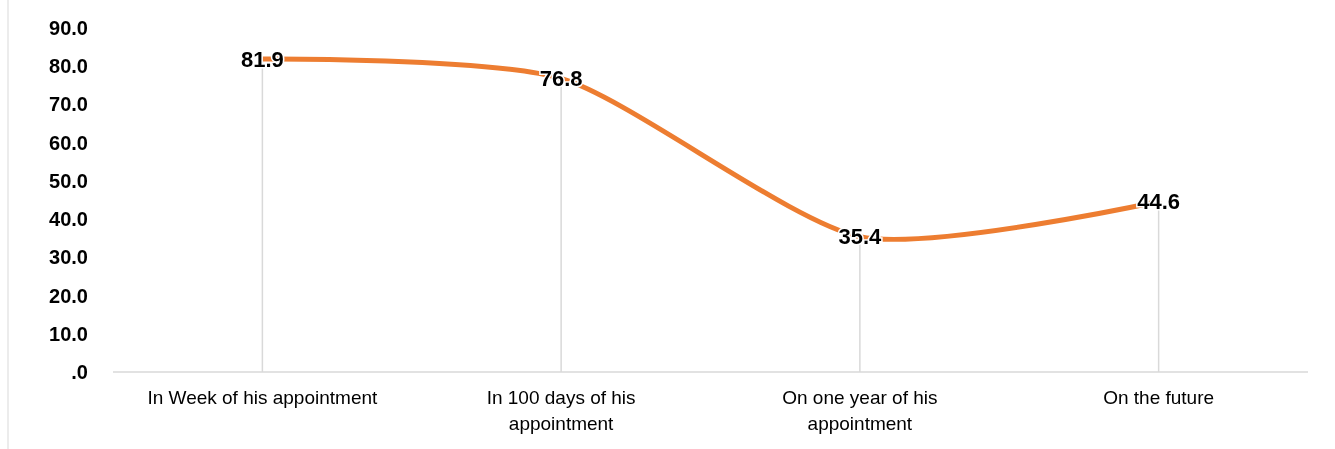  I want to click on y-tick-label: 70.0, so click(68, 104).